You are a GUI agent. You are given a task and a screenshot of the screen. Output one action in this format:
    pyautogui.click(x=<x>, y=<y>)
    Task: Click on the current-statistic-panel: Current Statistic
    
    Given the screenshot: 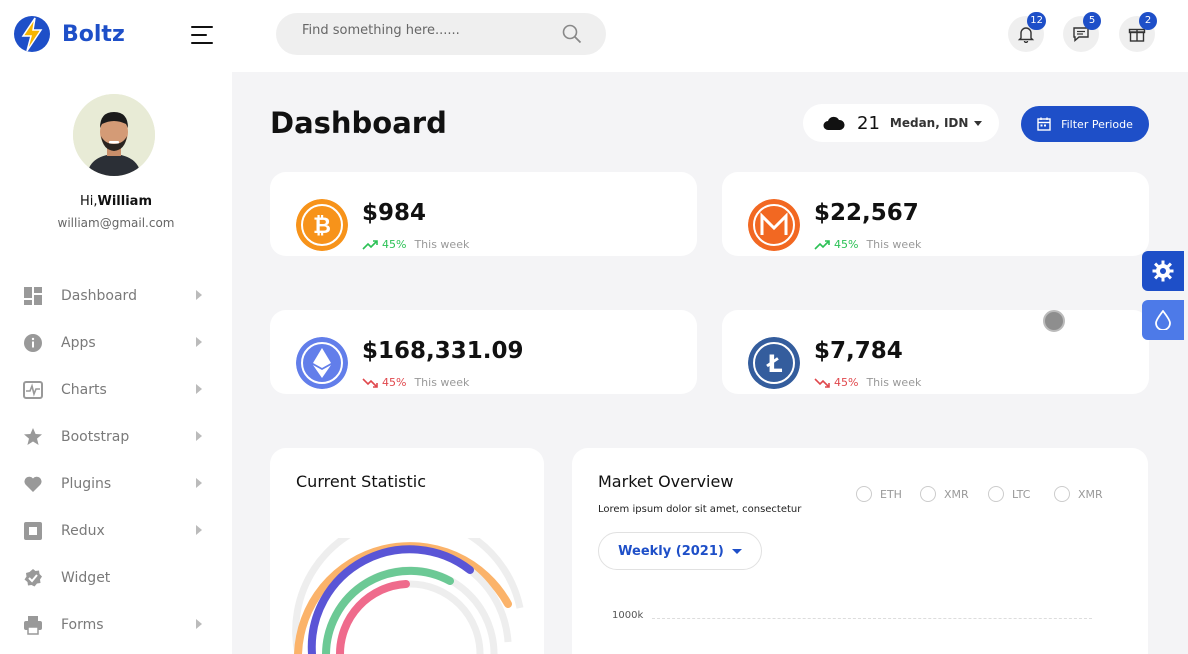 What is the action you would take?
    pyautogui.click(x=407, y=551)
    